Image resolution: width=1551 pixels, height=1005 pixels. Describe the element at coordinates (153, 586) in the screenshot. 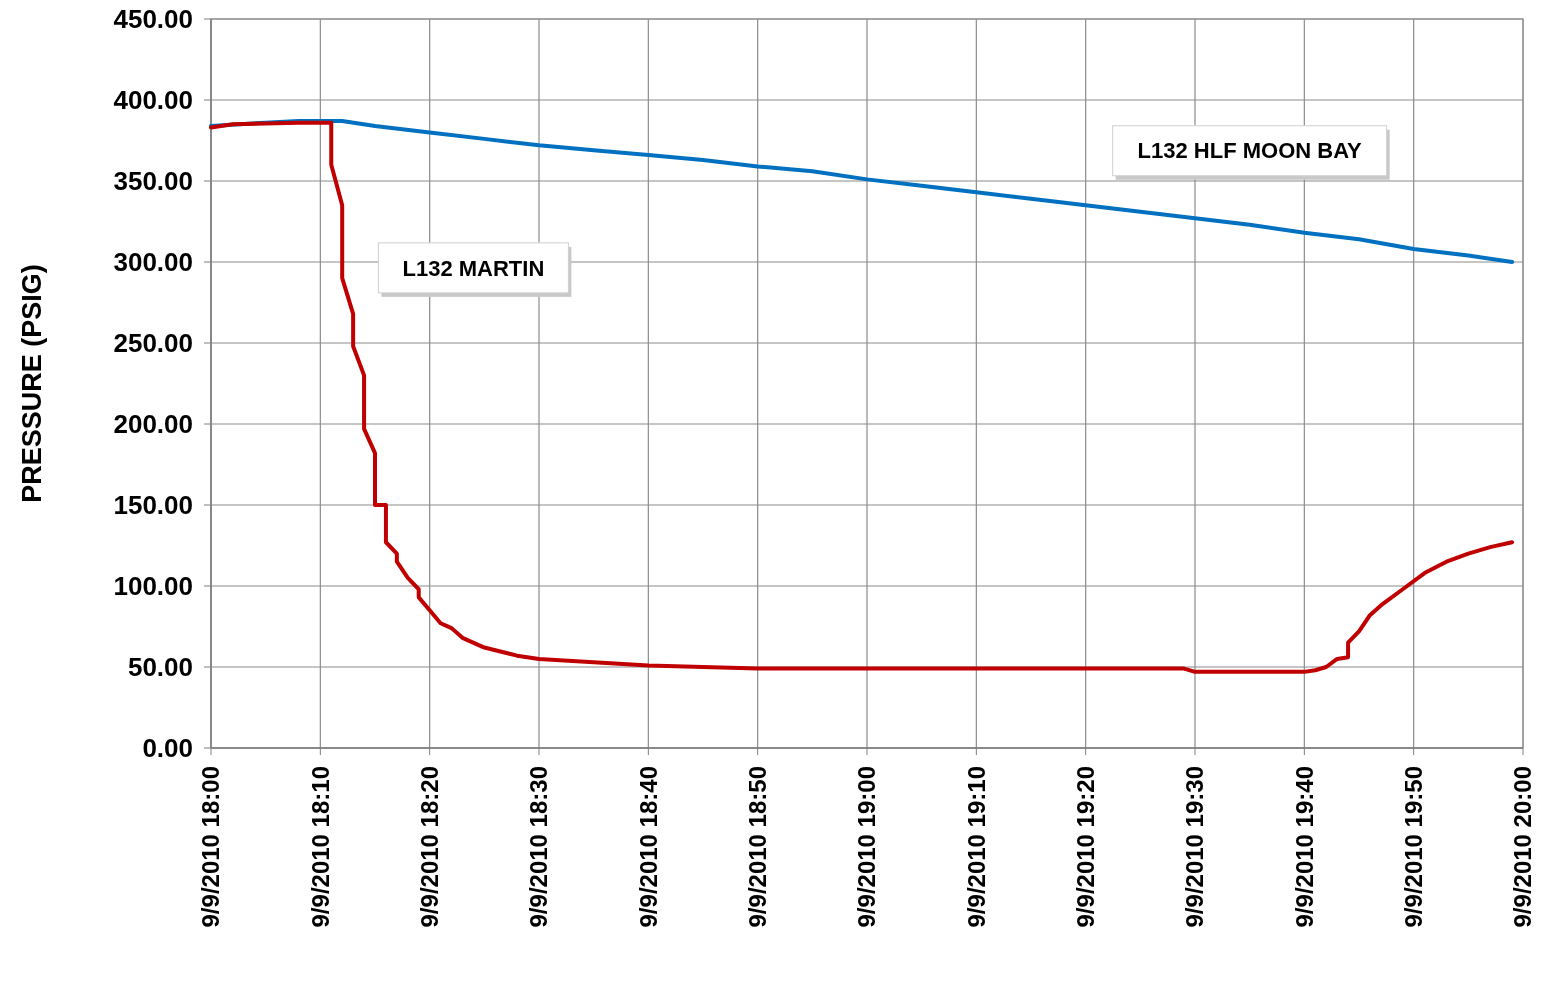

I see `y-tick-label: 100.00` at that location.